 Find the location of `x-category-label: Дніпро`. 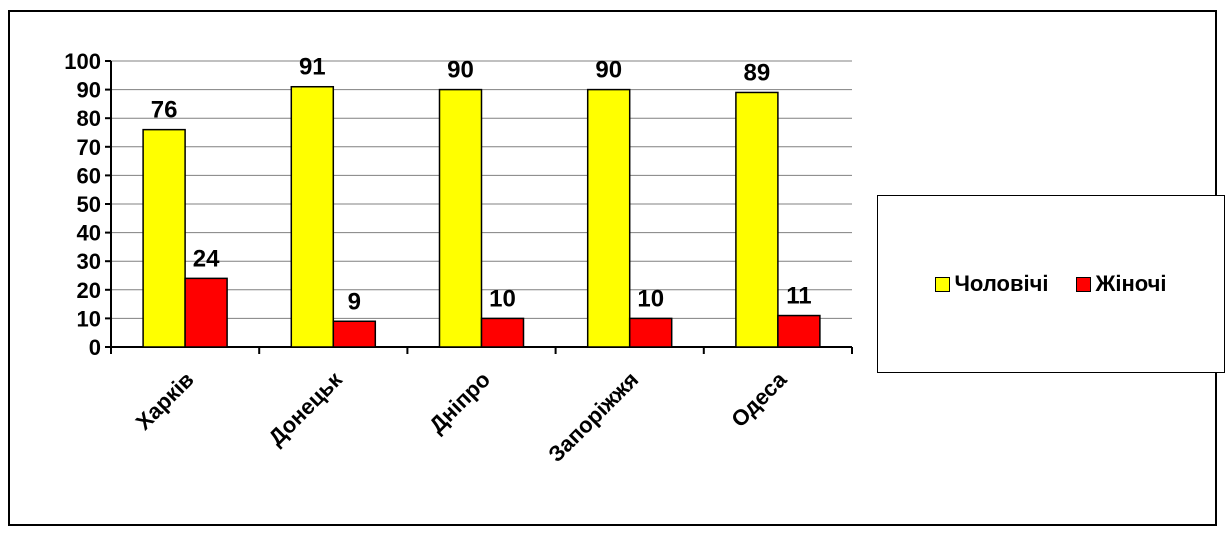

x-category-label: Дніпро is located at coordinates (459, 402).